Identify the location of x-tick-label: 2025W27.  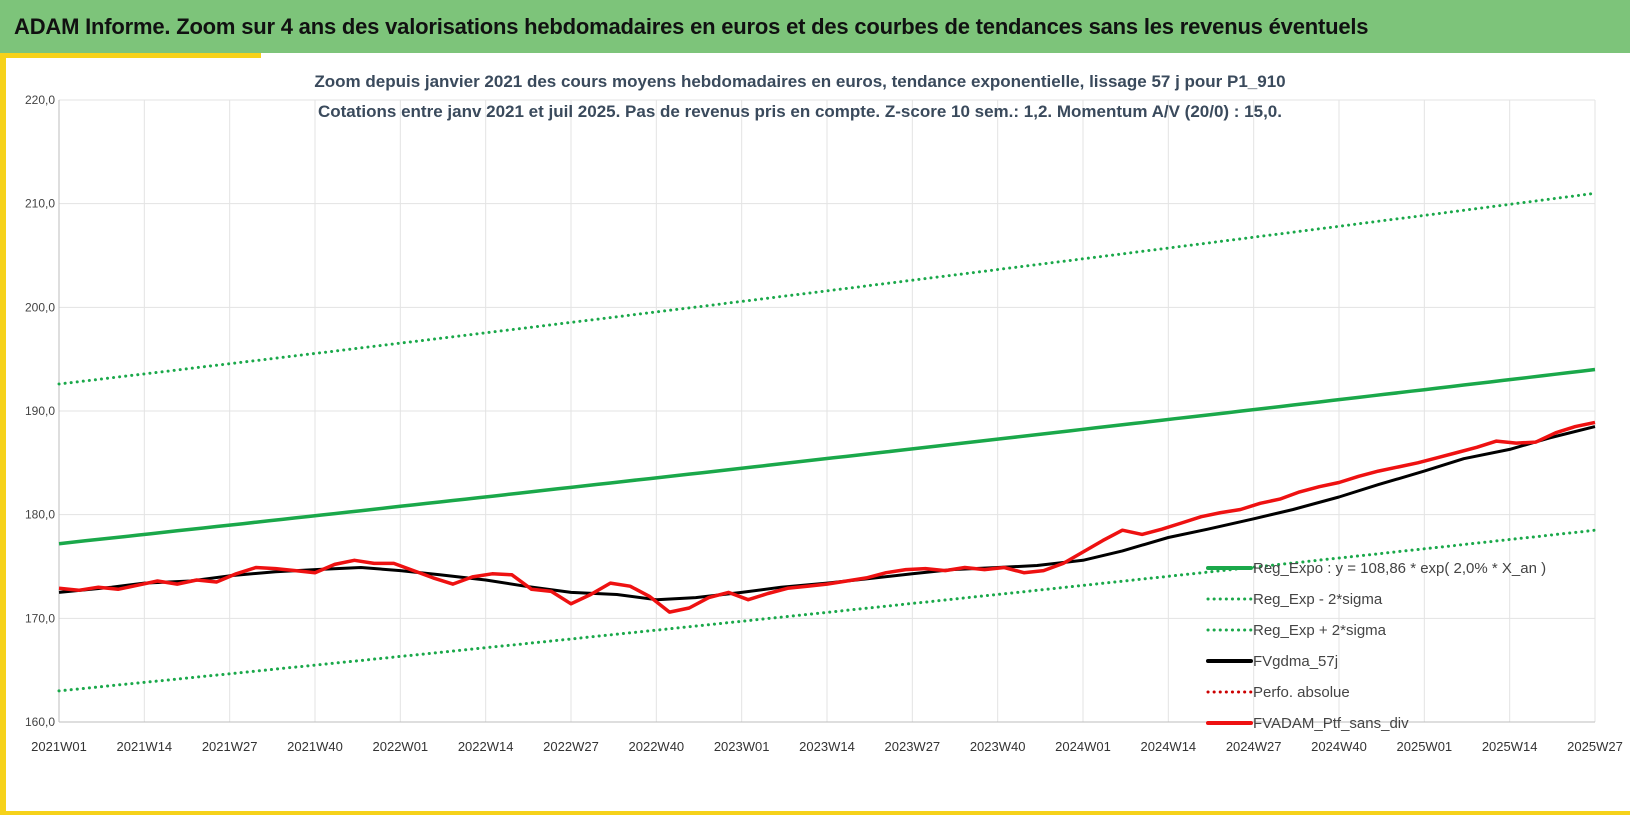
(1595, 746).